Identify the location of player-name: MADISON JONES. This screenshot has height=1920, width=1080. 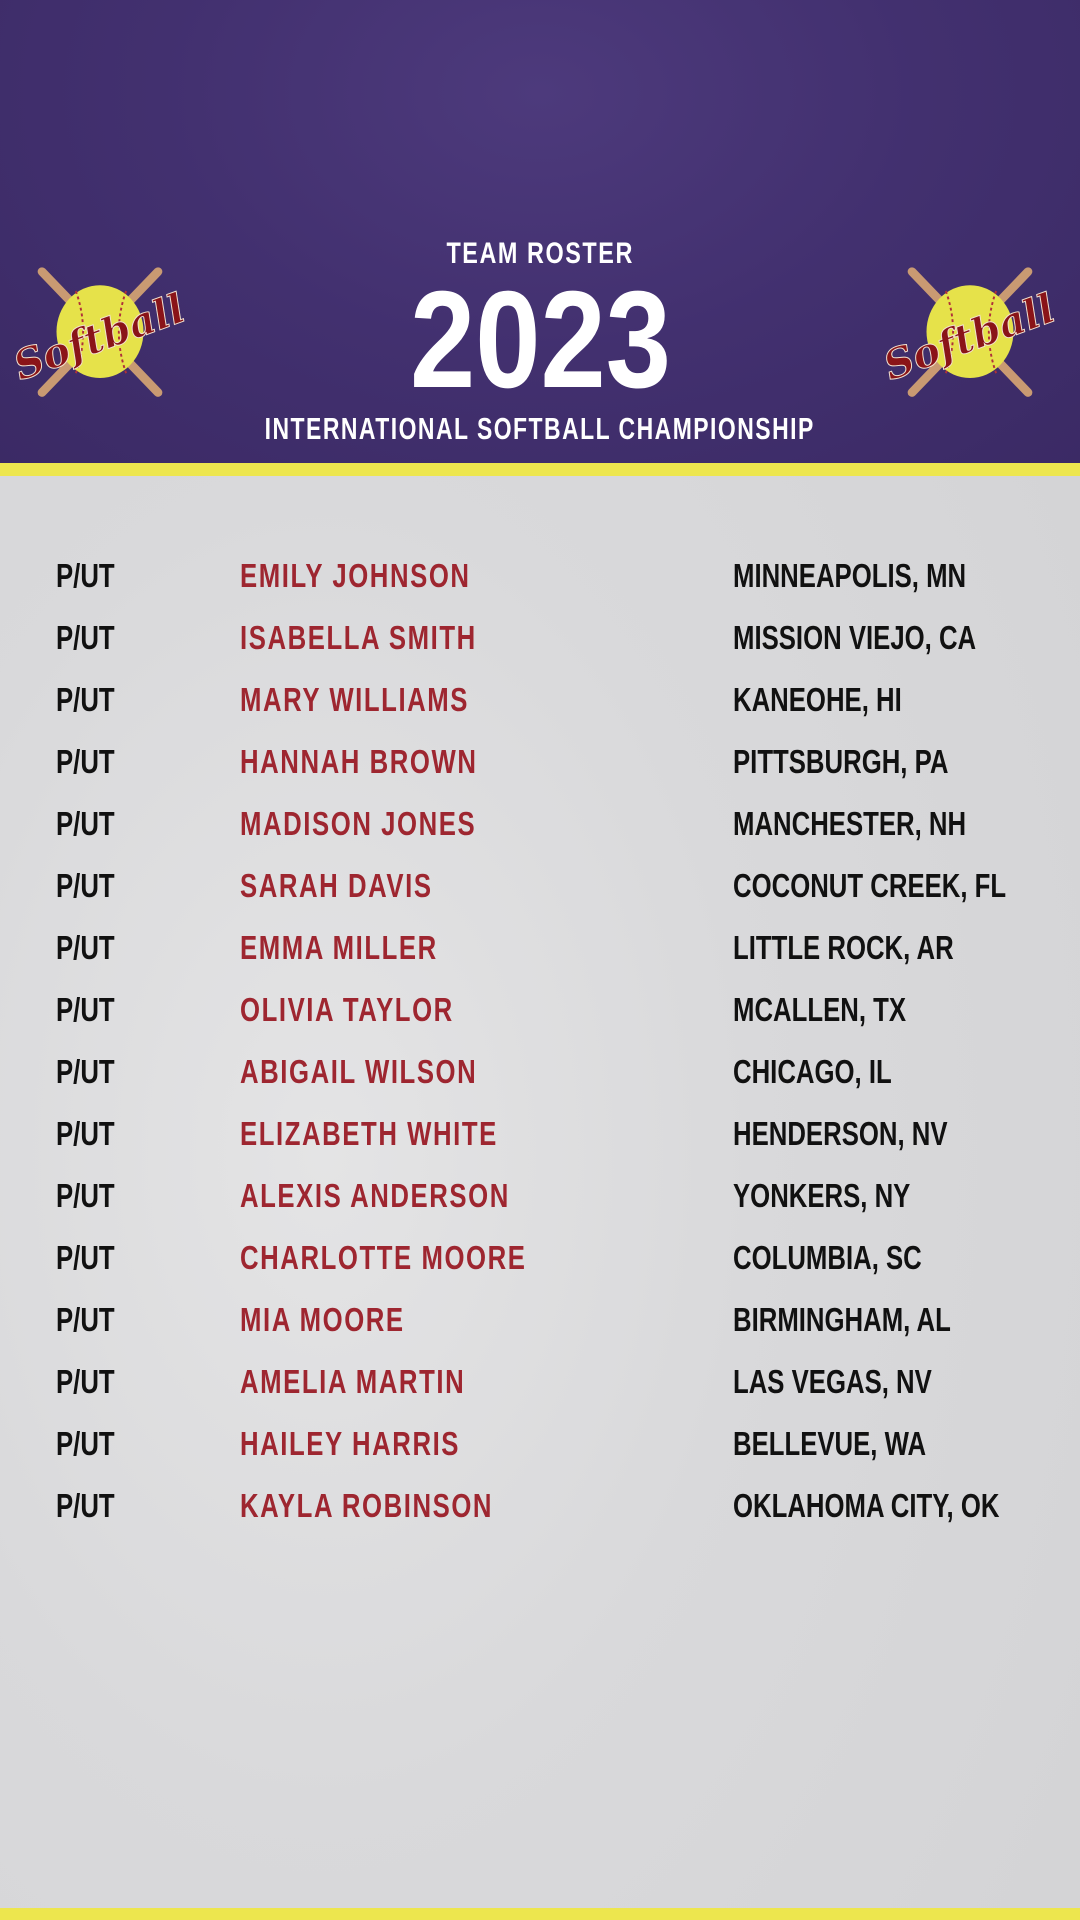
(358, 823).